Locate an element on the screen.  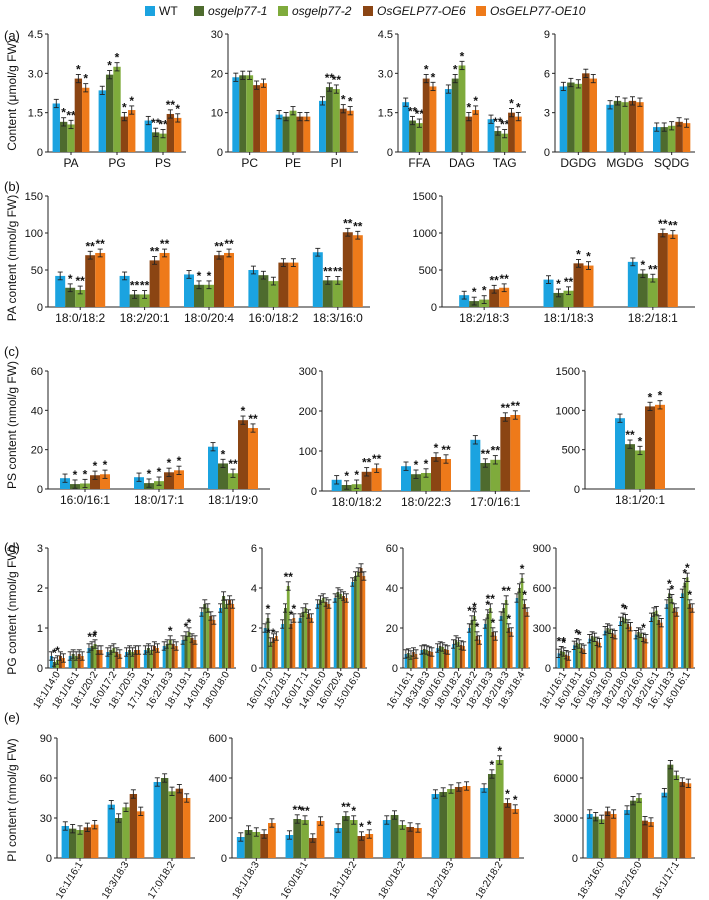
x-tick-label: 16:1/17:1 is located at coordinates (666, 879).